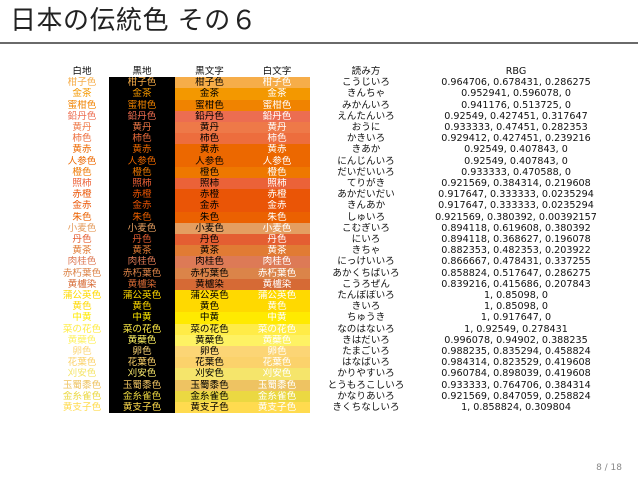 The height and width of the screenshot is (479, 638). Describe the element at coordinates (366, 83) in the screenshot. I see `reading: こうじいろ` at that location.